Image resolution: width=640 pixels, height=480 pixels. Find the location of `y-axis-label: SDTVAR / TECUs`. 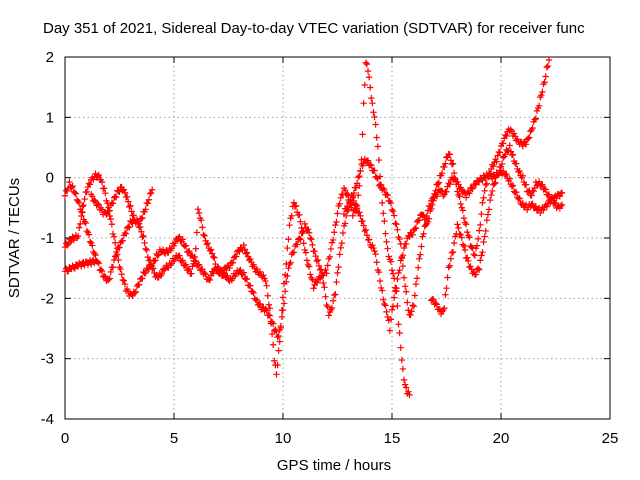

y-axis-label: SDTVAR / TECUs is located at coordinates (14, 238).